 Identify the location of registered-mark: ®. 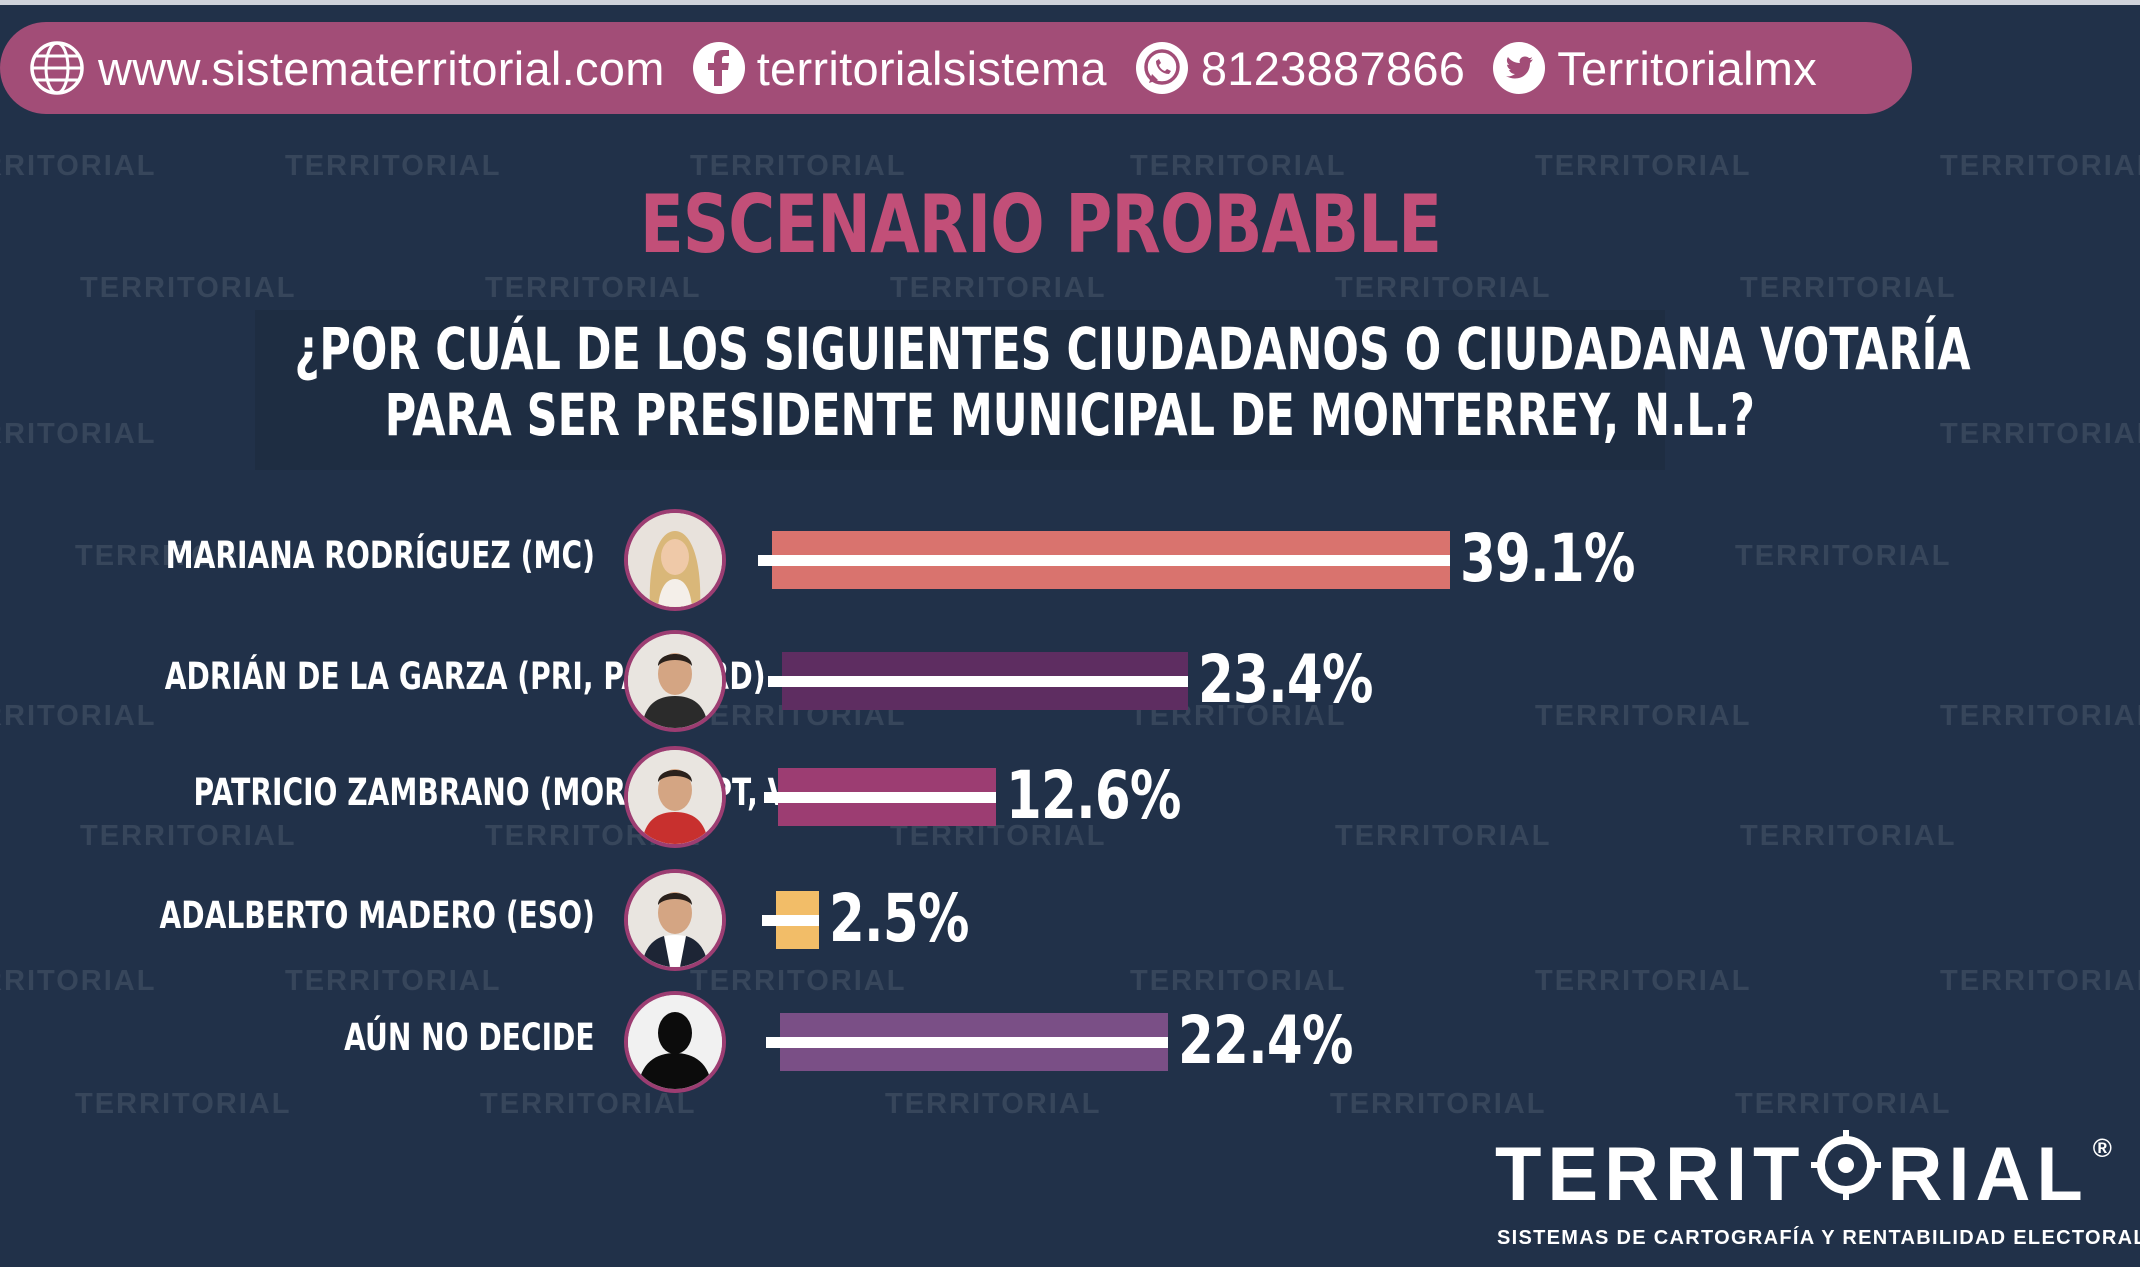
(2105, 1147).